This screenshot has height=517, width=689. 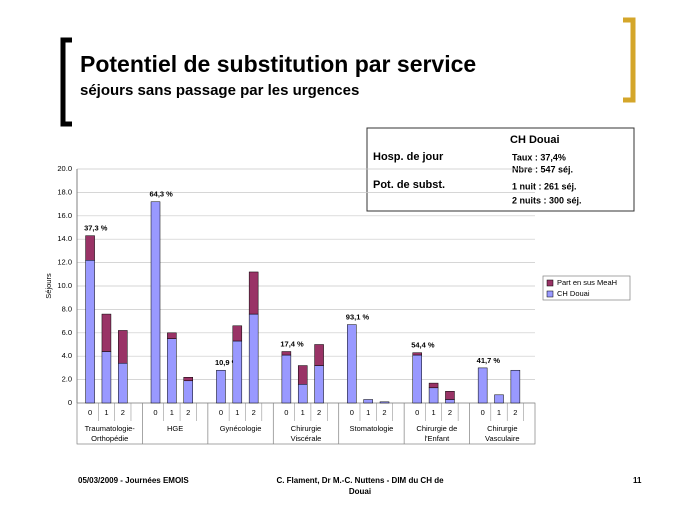 I want to click on legend-box, so click(x=586, y=288).